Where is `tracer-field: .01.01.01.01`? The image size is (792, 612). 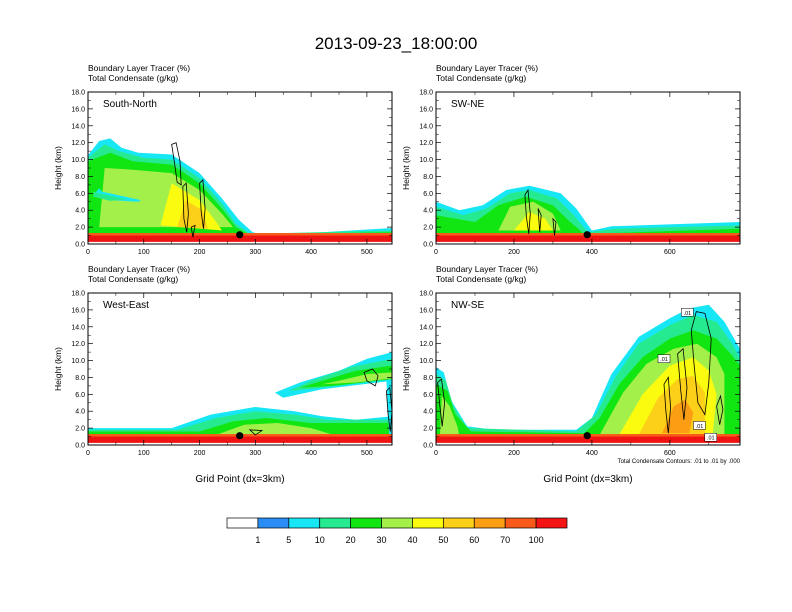 tracer-field: .01.01.01.01 is located at coordinates (588, 374).